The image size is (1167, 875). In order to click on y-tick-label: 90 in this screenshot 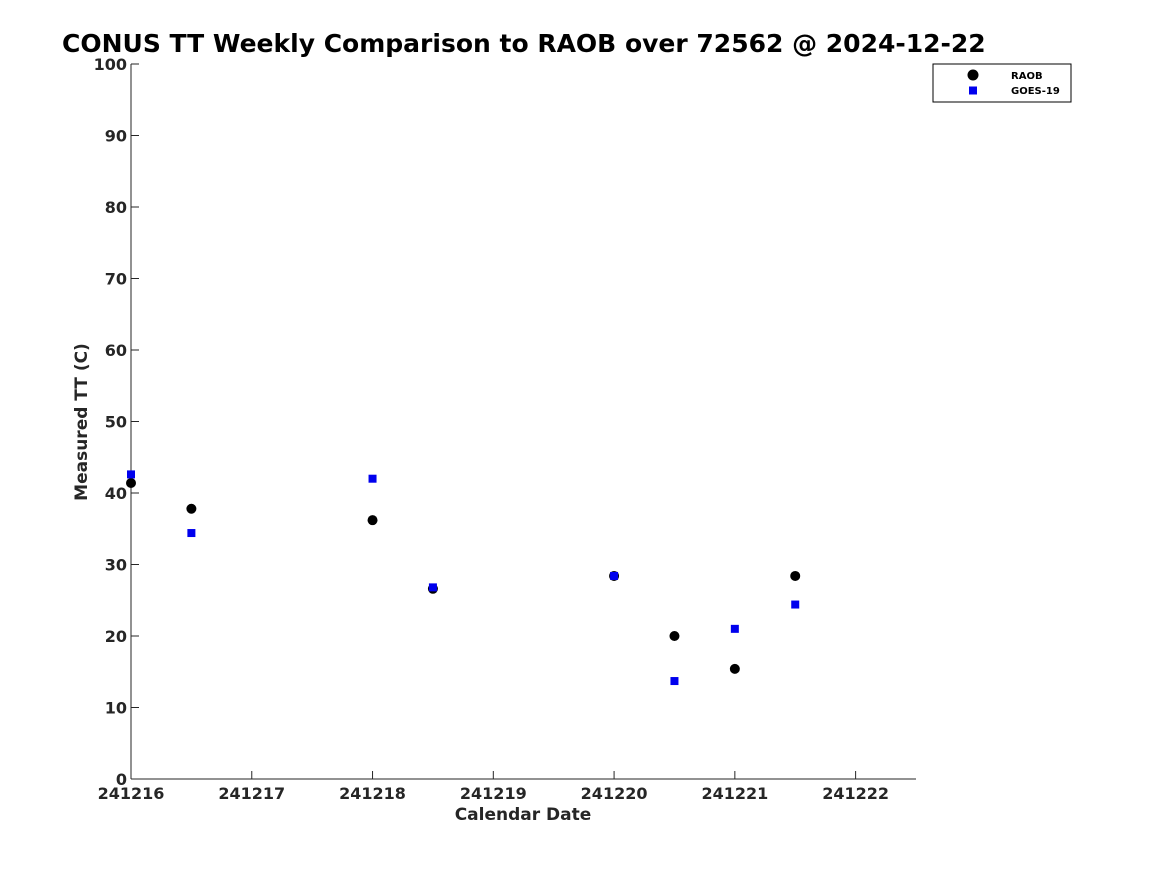, I will do `click(116, 136)`.